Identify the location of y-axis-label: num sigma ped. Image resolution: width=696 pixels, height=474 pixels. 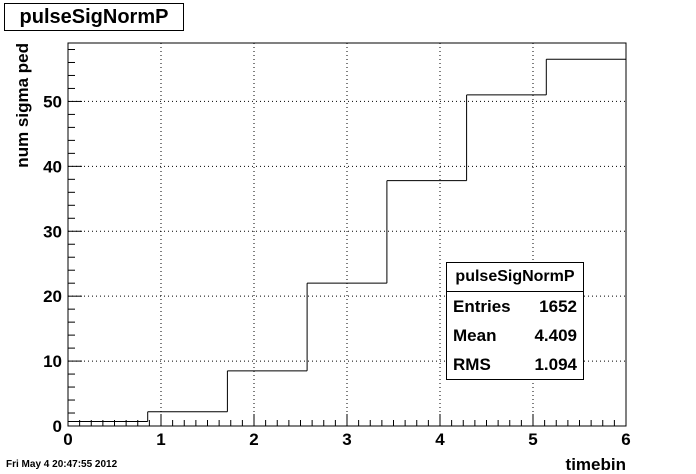
(22, 105).